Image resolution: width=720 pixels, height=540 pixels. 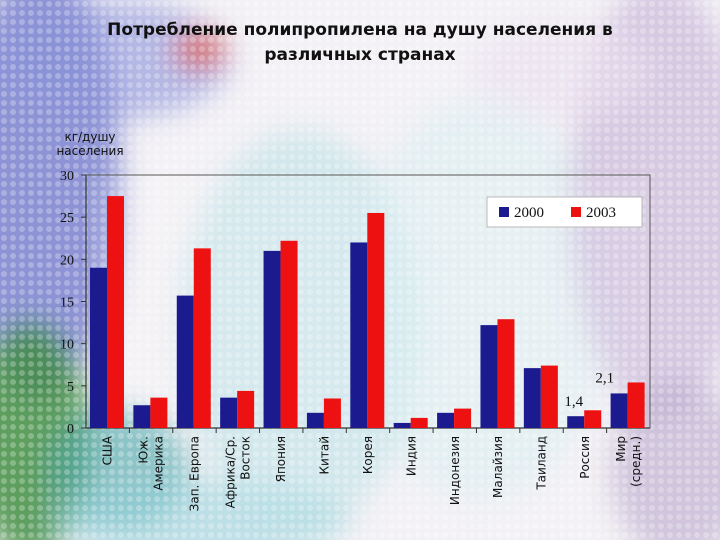 What do you see at coordinates (159, 463) in the screenshot?
I see `category-label: Америка` at bounding box center [159, 463].